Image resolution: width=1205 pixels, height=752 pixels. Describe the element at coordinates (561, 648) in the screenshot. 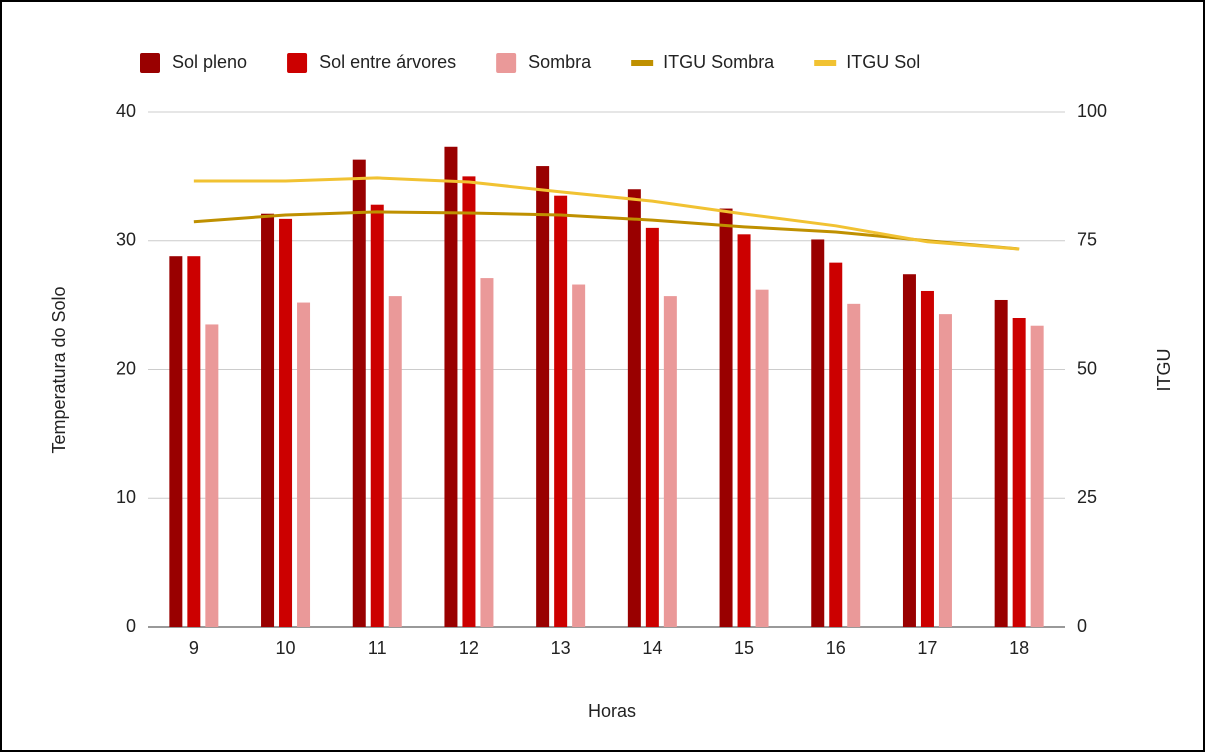

I see `x-tick-label: 13` at that location.